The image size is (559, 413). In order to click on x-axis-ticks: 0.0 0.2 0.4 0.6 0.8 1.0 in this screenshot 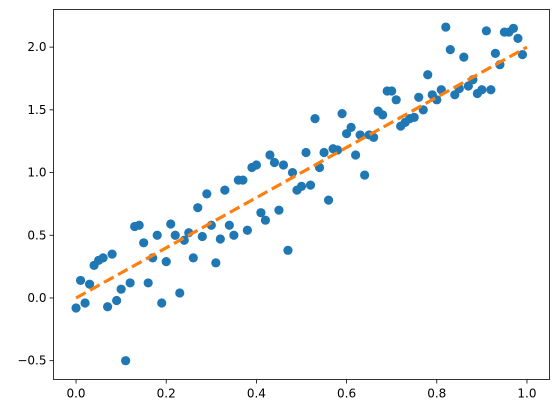, I will do `click(301, 390)`.